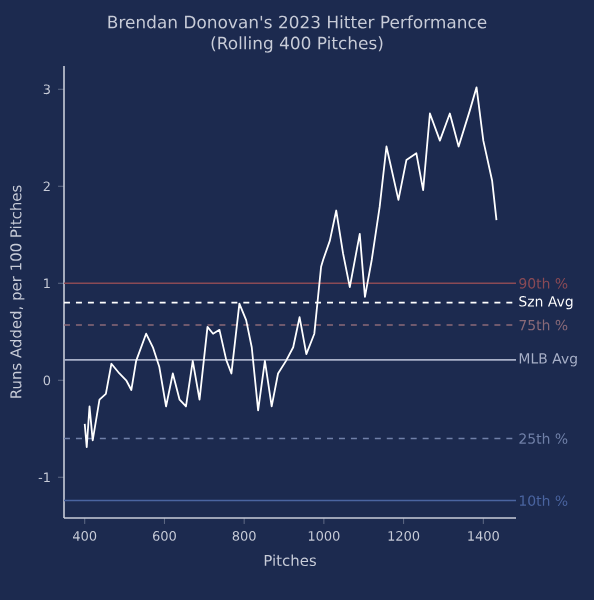 Image resolution: width=594 pixels, height=600 pixels. What do you see at coordinates (297, 22) in the screenshot?
I see `chart-title: Brendan Donovan's 2023 Hitter Performance` at bounding box center [297, 22].